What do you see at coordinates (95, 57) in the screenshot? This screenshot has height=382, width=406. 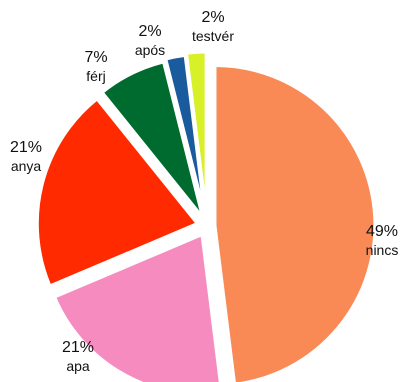 I see `slice-percent-label: 7%` at bounding box center [95, 57].